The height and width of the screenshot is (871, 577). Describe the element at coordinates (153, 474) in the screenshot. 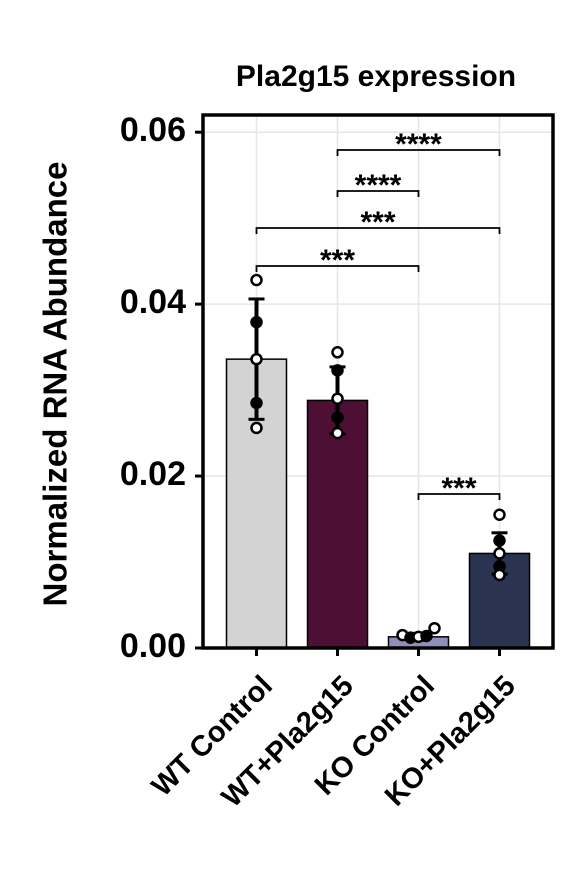

I see `y-tick-label: 0.02` at that location.